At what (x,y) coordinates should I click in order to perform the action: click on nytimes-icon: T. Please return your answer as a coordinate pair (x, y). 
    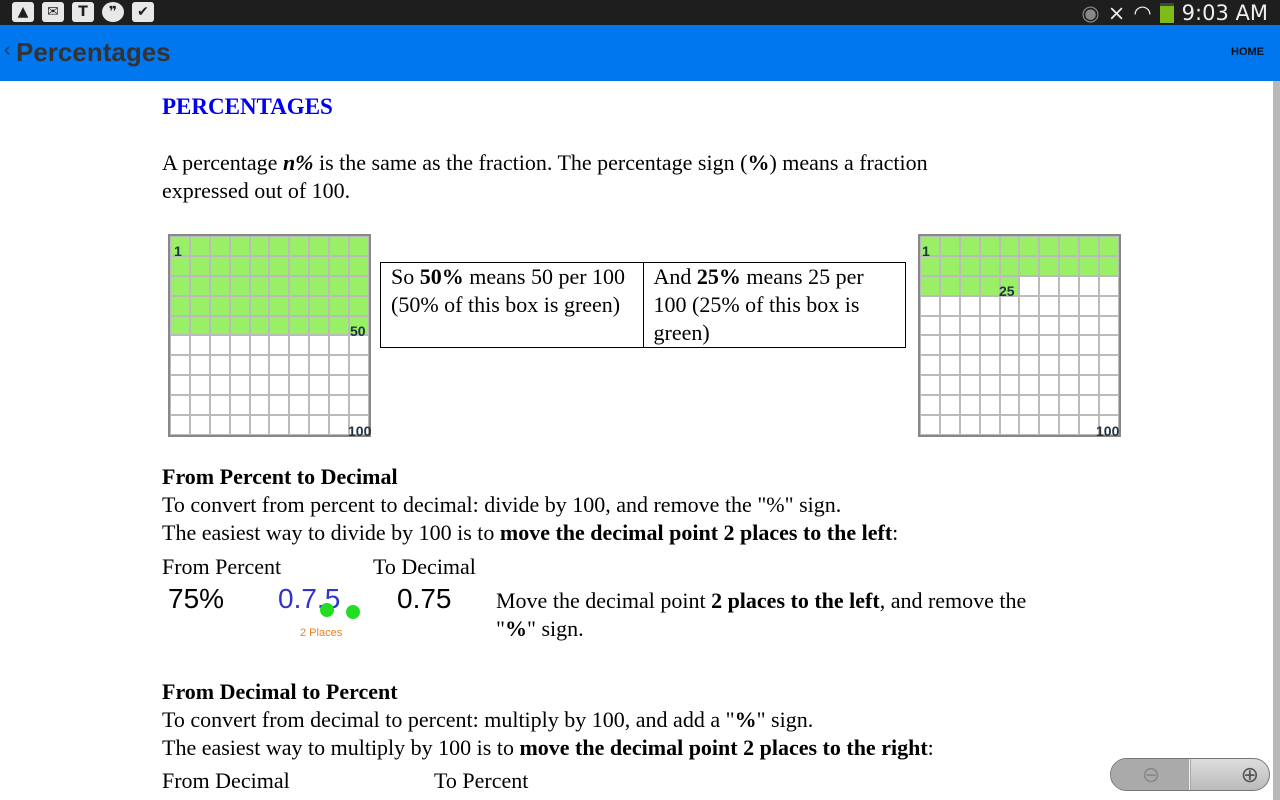
    Looking at the image, I should click on (83, 12).